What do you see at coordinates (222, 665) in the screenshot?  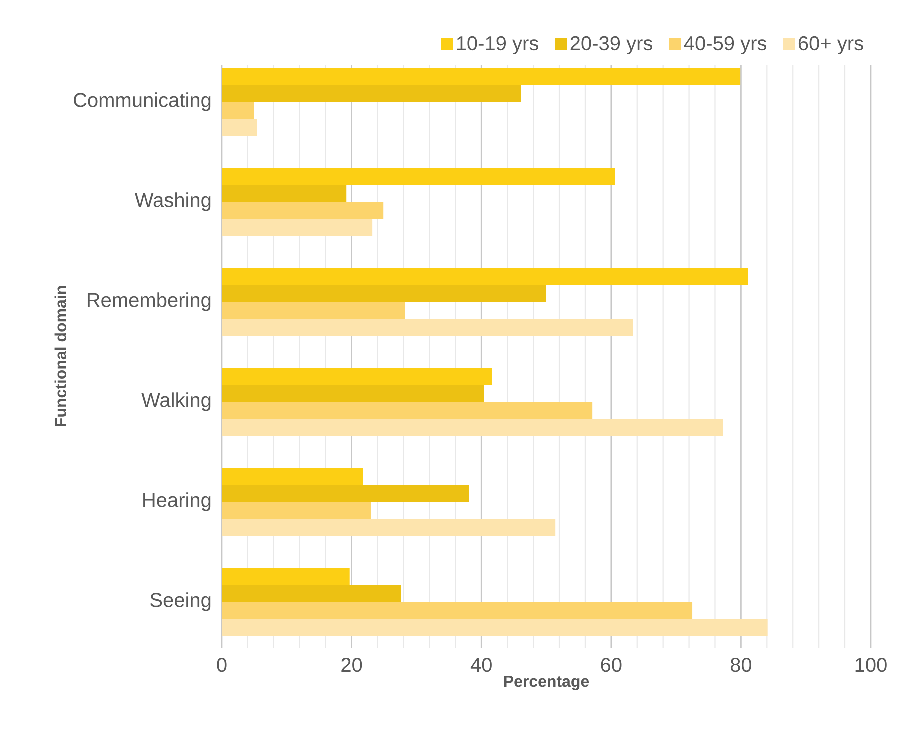 I see `x-tick-label: 0` at bounding box center [222, 665].